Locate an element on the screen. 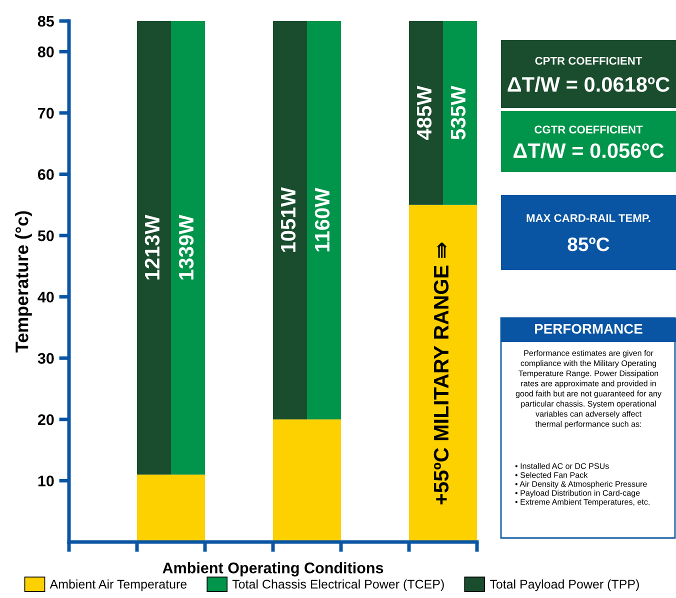  y-tick-label: 30 is located at coordinates (46, 358).